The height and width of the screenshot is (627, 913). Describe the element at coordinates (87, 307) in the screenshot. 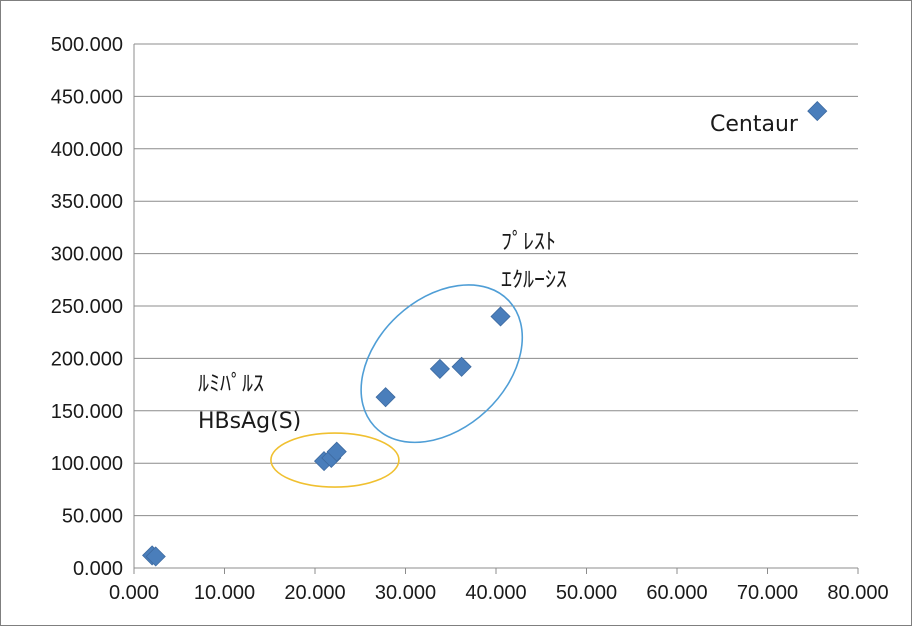

I see `y-tick-label: 250.000` at that location.